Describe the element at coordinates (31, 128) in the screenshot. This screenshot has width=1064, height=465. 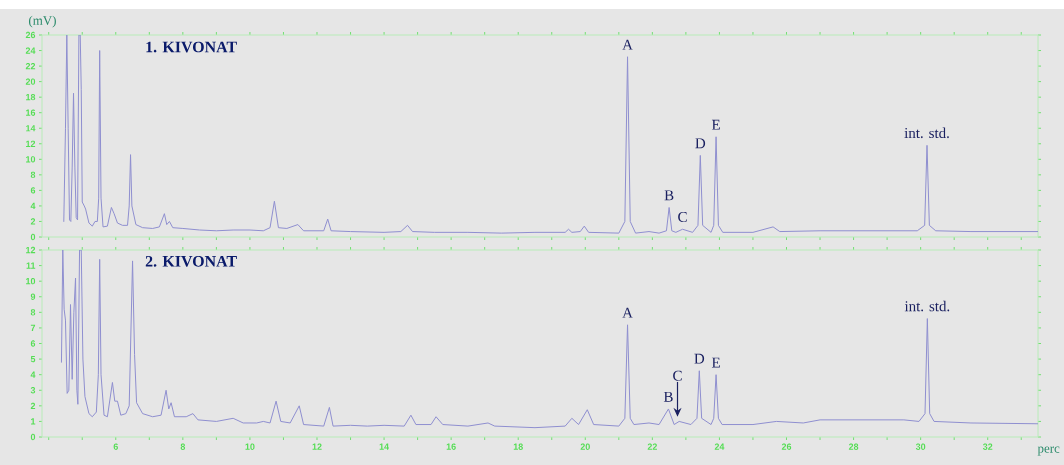
I see `y-tick-label: 14` at that location.